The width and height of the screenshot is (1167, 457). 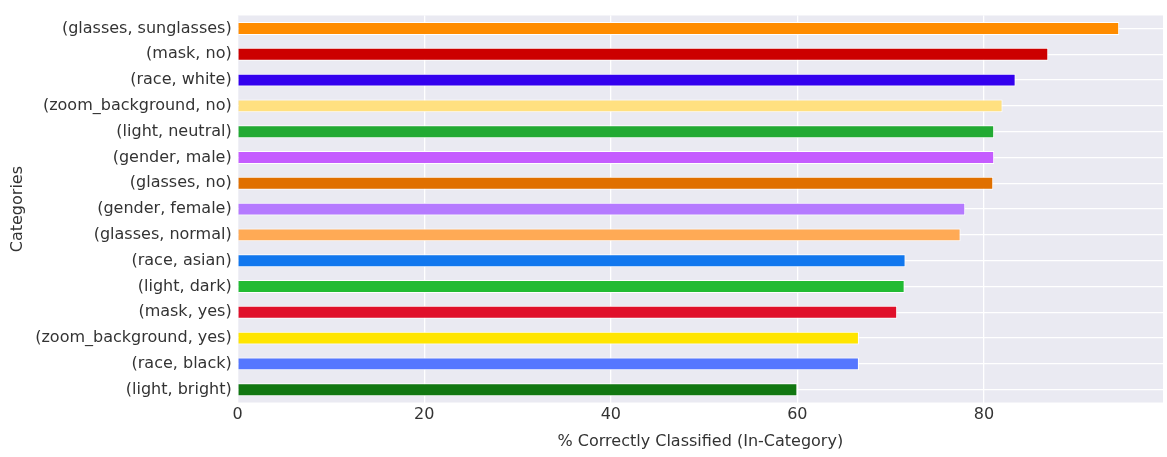 What do you see at coordinates (181, 79) in the screenshot?
I see `y-tick-label: (race, white)` at bounding box center [181, 79].